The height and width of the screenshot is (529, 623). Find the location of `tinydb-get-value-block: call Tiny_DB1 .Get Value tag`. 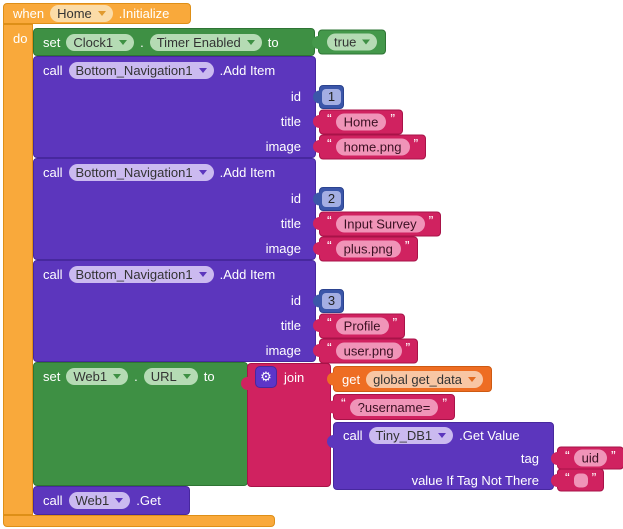

tinydb-get-value-block: call Tiny_DB1 .Get Value tag is located at coordinates (475, 457).